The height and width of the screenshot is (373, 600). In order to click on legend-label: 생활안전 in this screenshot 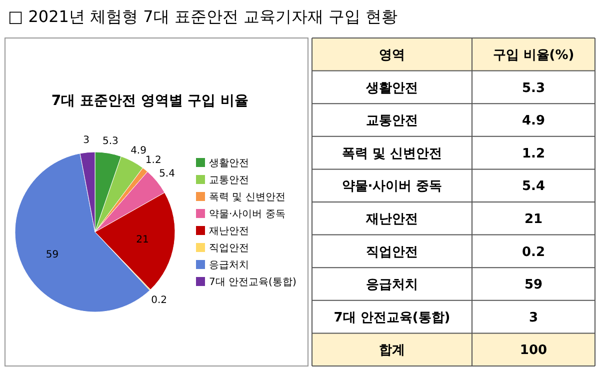, I will do `click(229, 163)`.